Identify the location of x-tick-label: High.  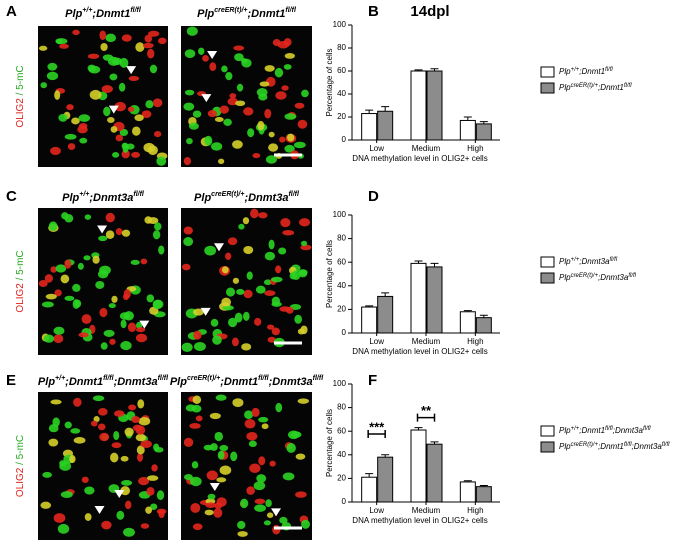
(475, 341).